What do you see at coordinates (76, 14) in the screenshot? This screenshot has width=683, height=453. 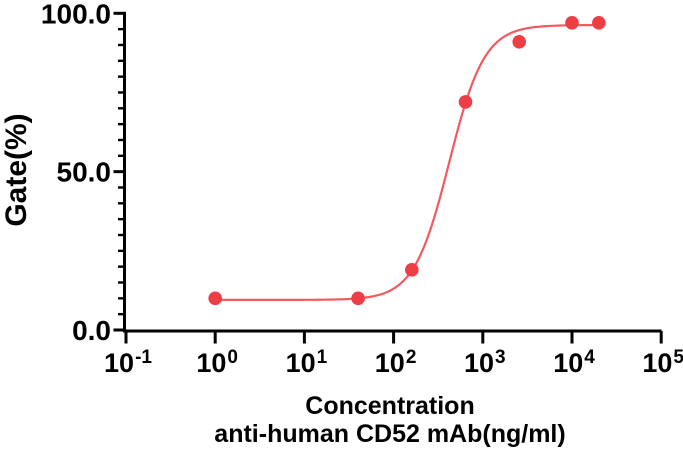 I see `y-tick-label: 100.0` at bounding box center [76, 14].